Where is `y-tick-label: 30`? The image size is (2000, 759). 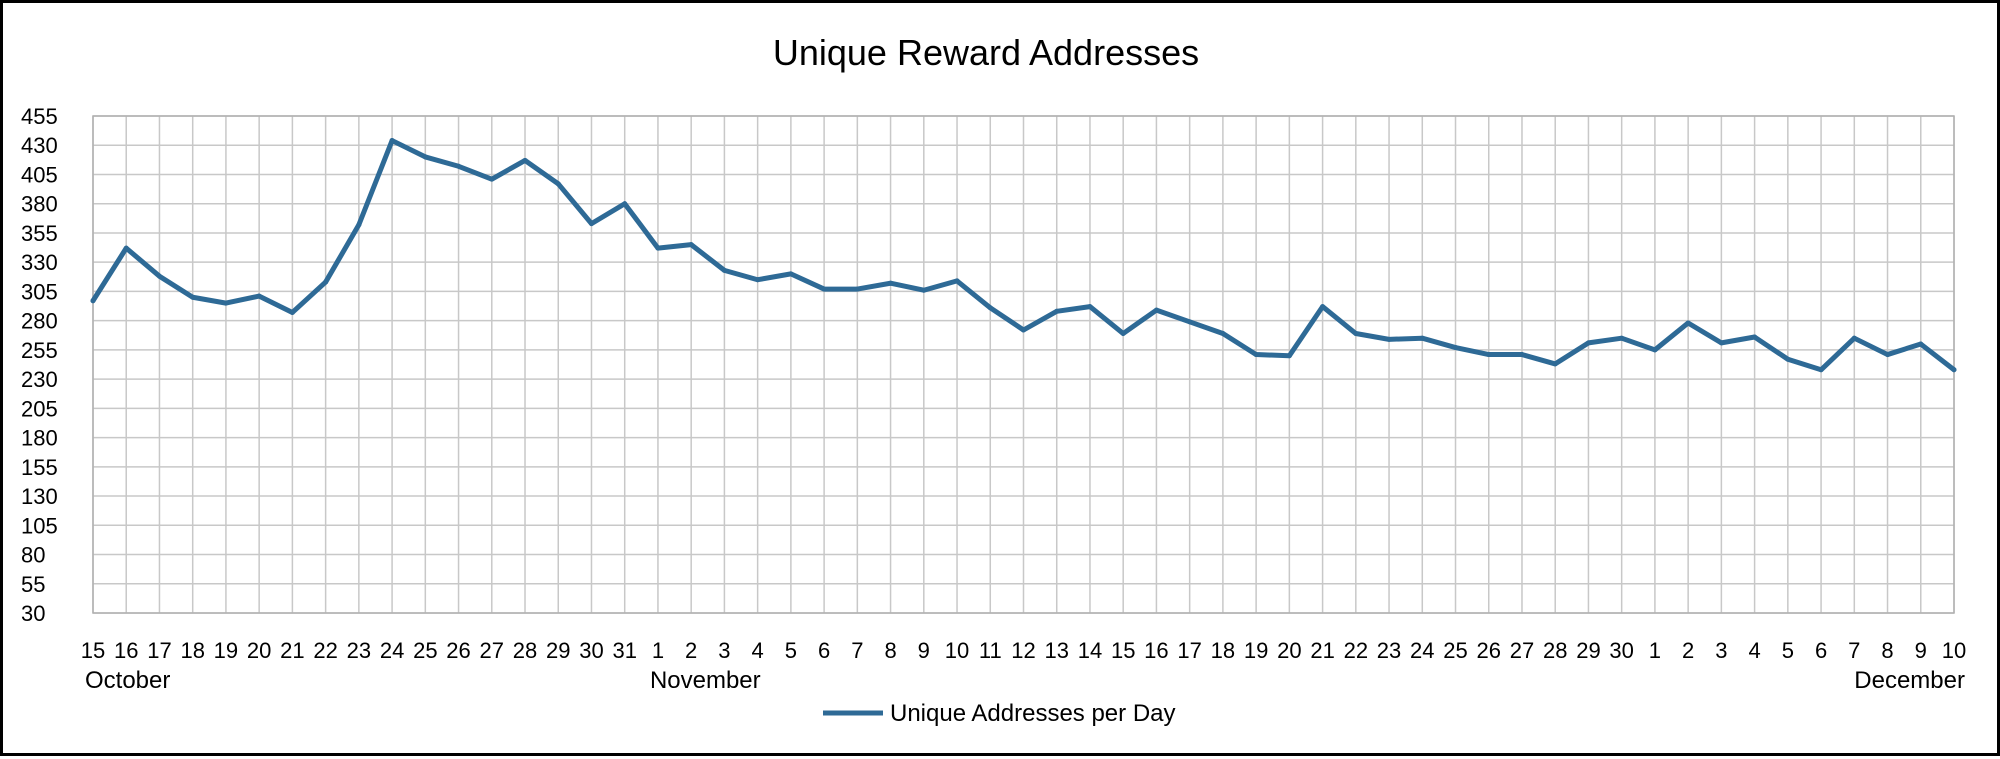 y-tick-label: 30 is located at coordinates (33, 613).